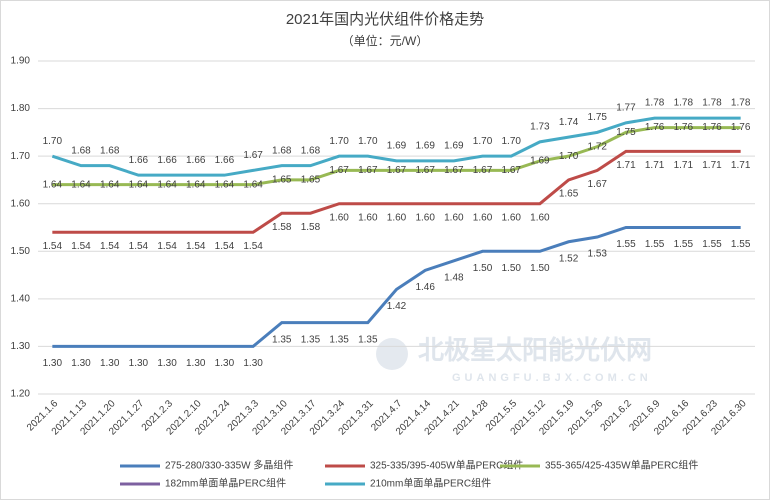 Image resolution: width=770 pixels, height=500 pixels. What do you see at coordinates (21, 203) in the screenshot?
I see `y-tick-label: 1.60` at bounding box center [21, 203].